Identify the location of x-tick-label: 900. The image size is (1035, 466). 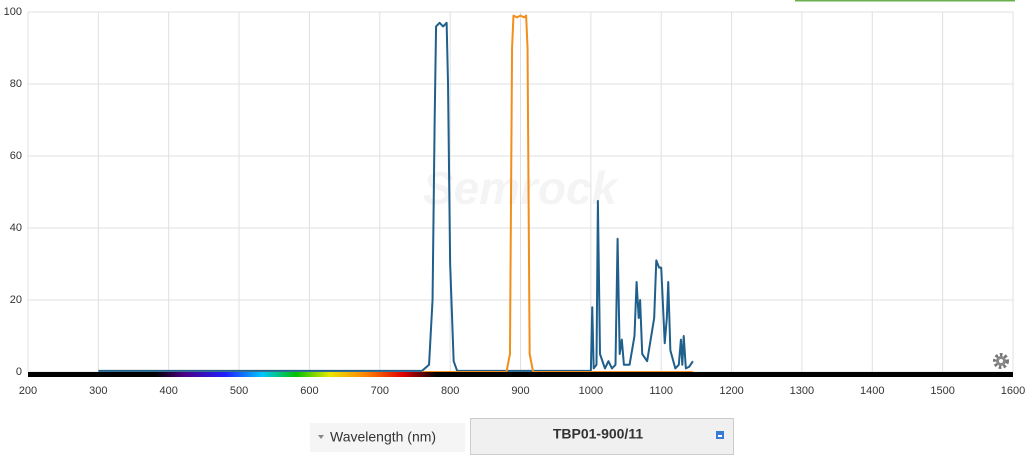
(520, 391).